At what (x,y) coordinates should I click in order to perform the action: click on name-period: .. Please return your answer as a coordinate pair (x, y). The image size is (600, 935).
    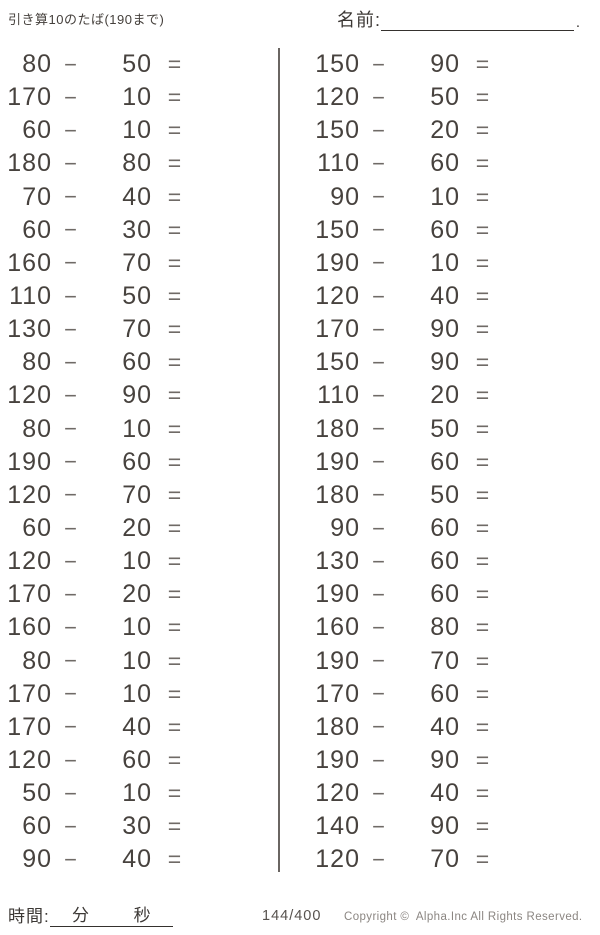
    Looking at the image, I should click on (577, 22).